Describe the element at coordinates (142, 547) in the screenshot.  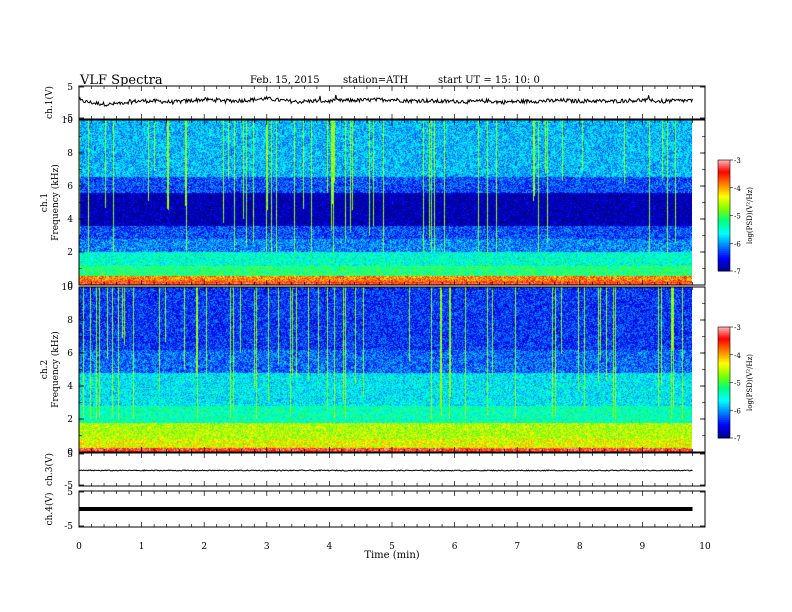
I see `x-tick-label: 1` at that location.